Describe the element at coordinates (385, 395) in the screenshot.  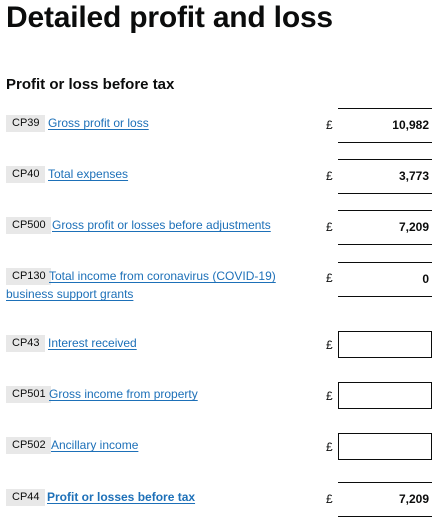
I see `gross-income-property-input` at that location.